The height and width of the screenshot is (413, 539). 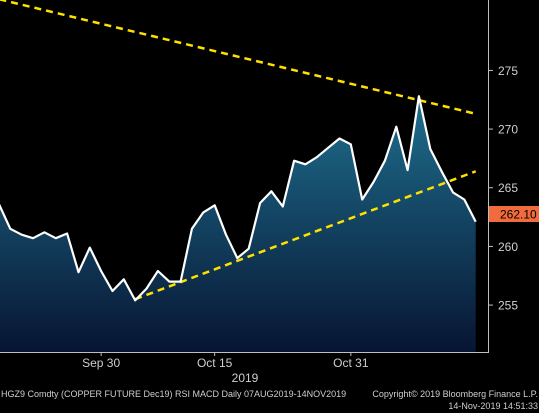 What do you see at coordinates (508, 71) in the screenshot?
I see `y-tick-label: 275` at bounding box center [508, 71].